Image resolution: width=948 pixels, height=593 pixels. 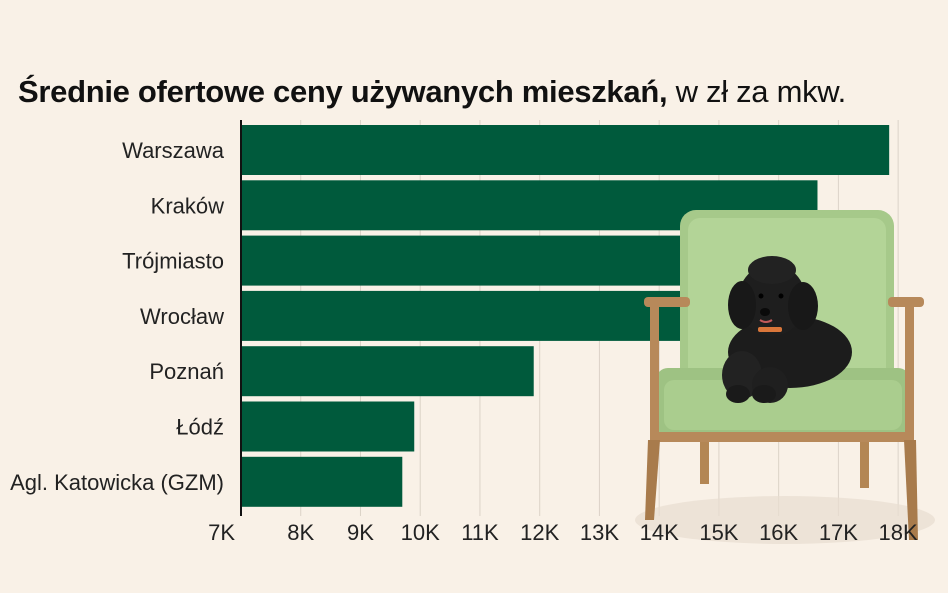 I want to click on x-tick-label: 7K, so click(x=221, y=532).